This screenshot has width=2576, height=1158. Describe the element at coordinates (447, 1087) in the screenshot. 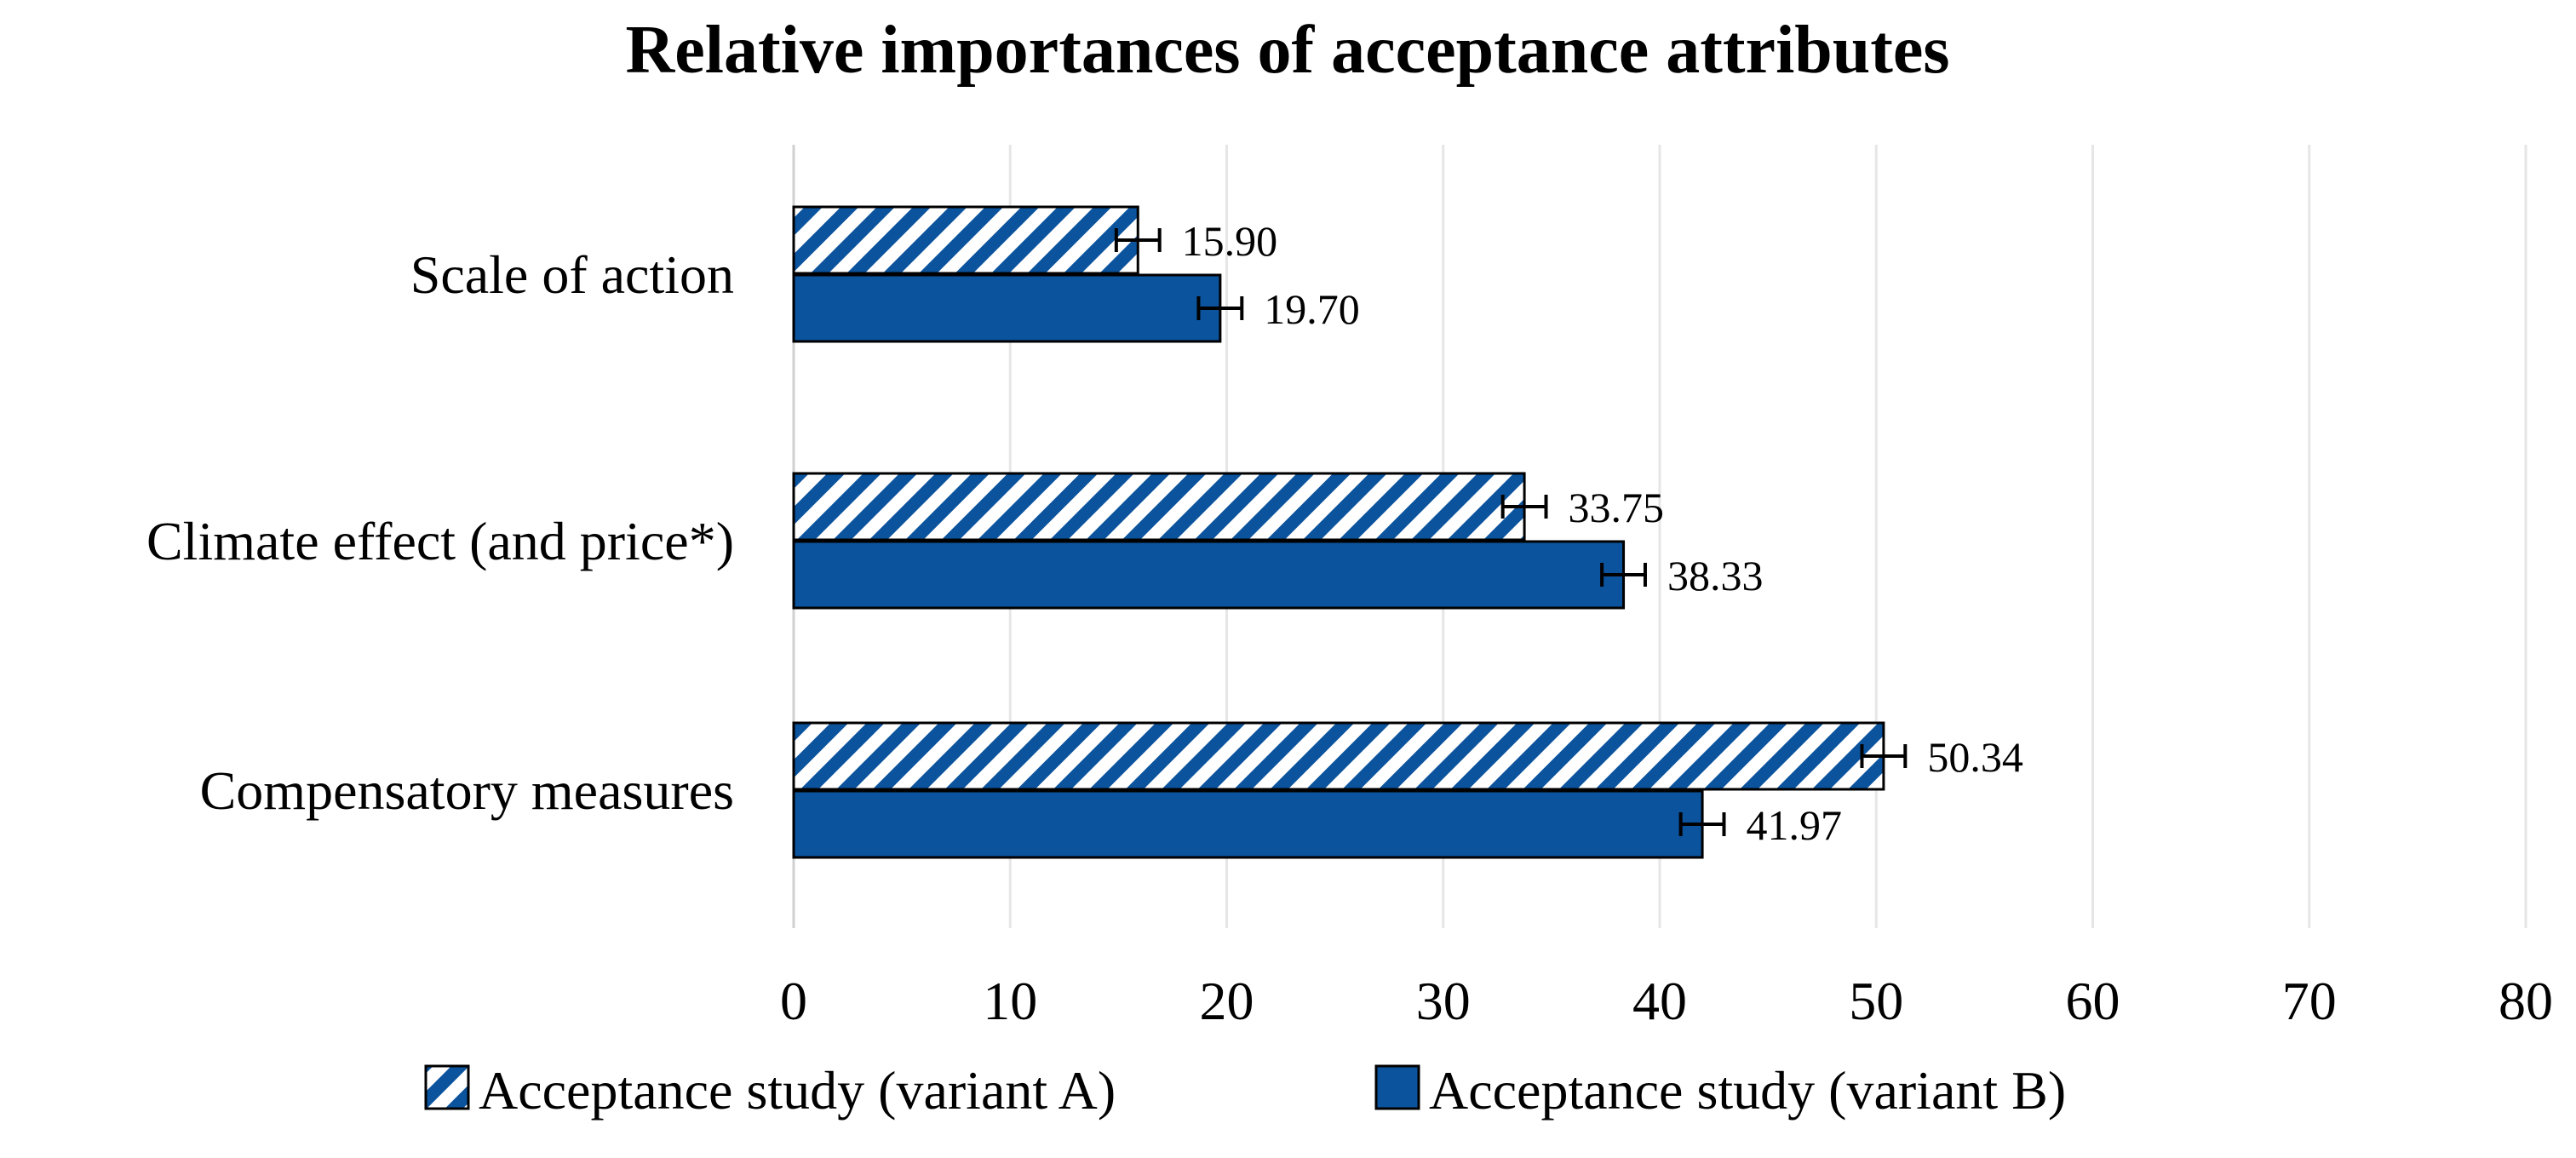

I see `legend-swatch-variant-a` at that location.